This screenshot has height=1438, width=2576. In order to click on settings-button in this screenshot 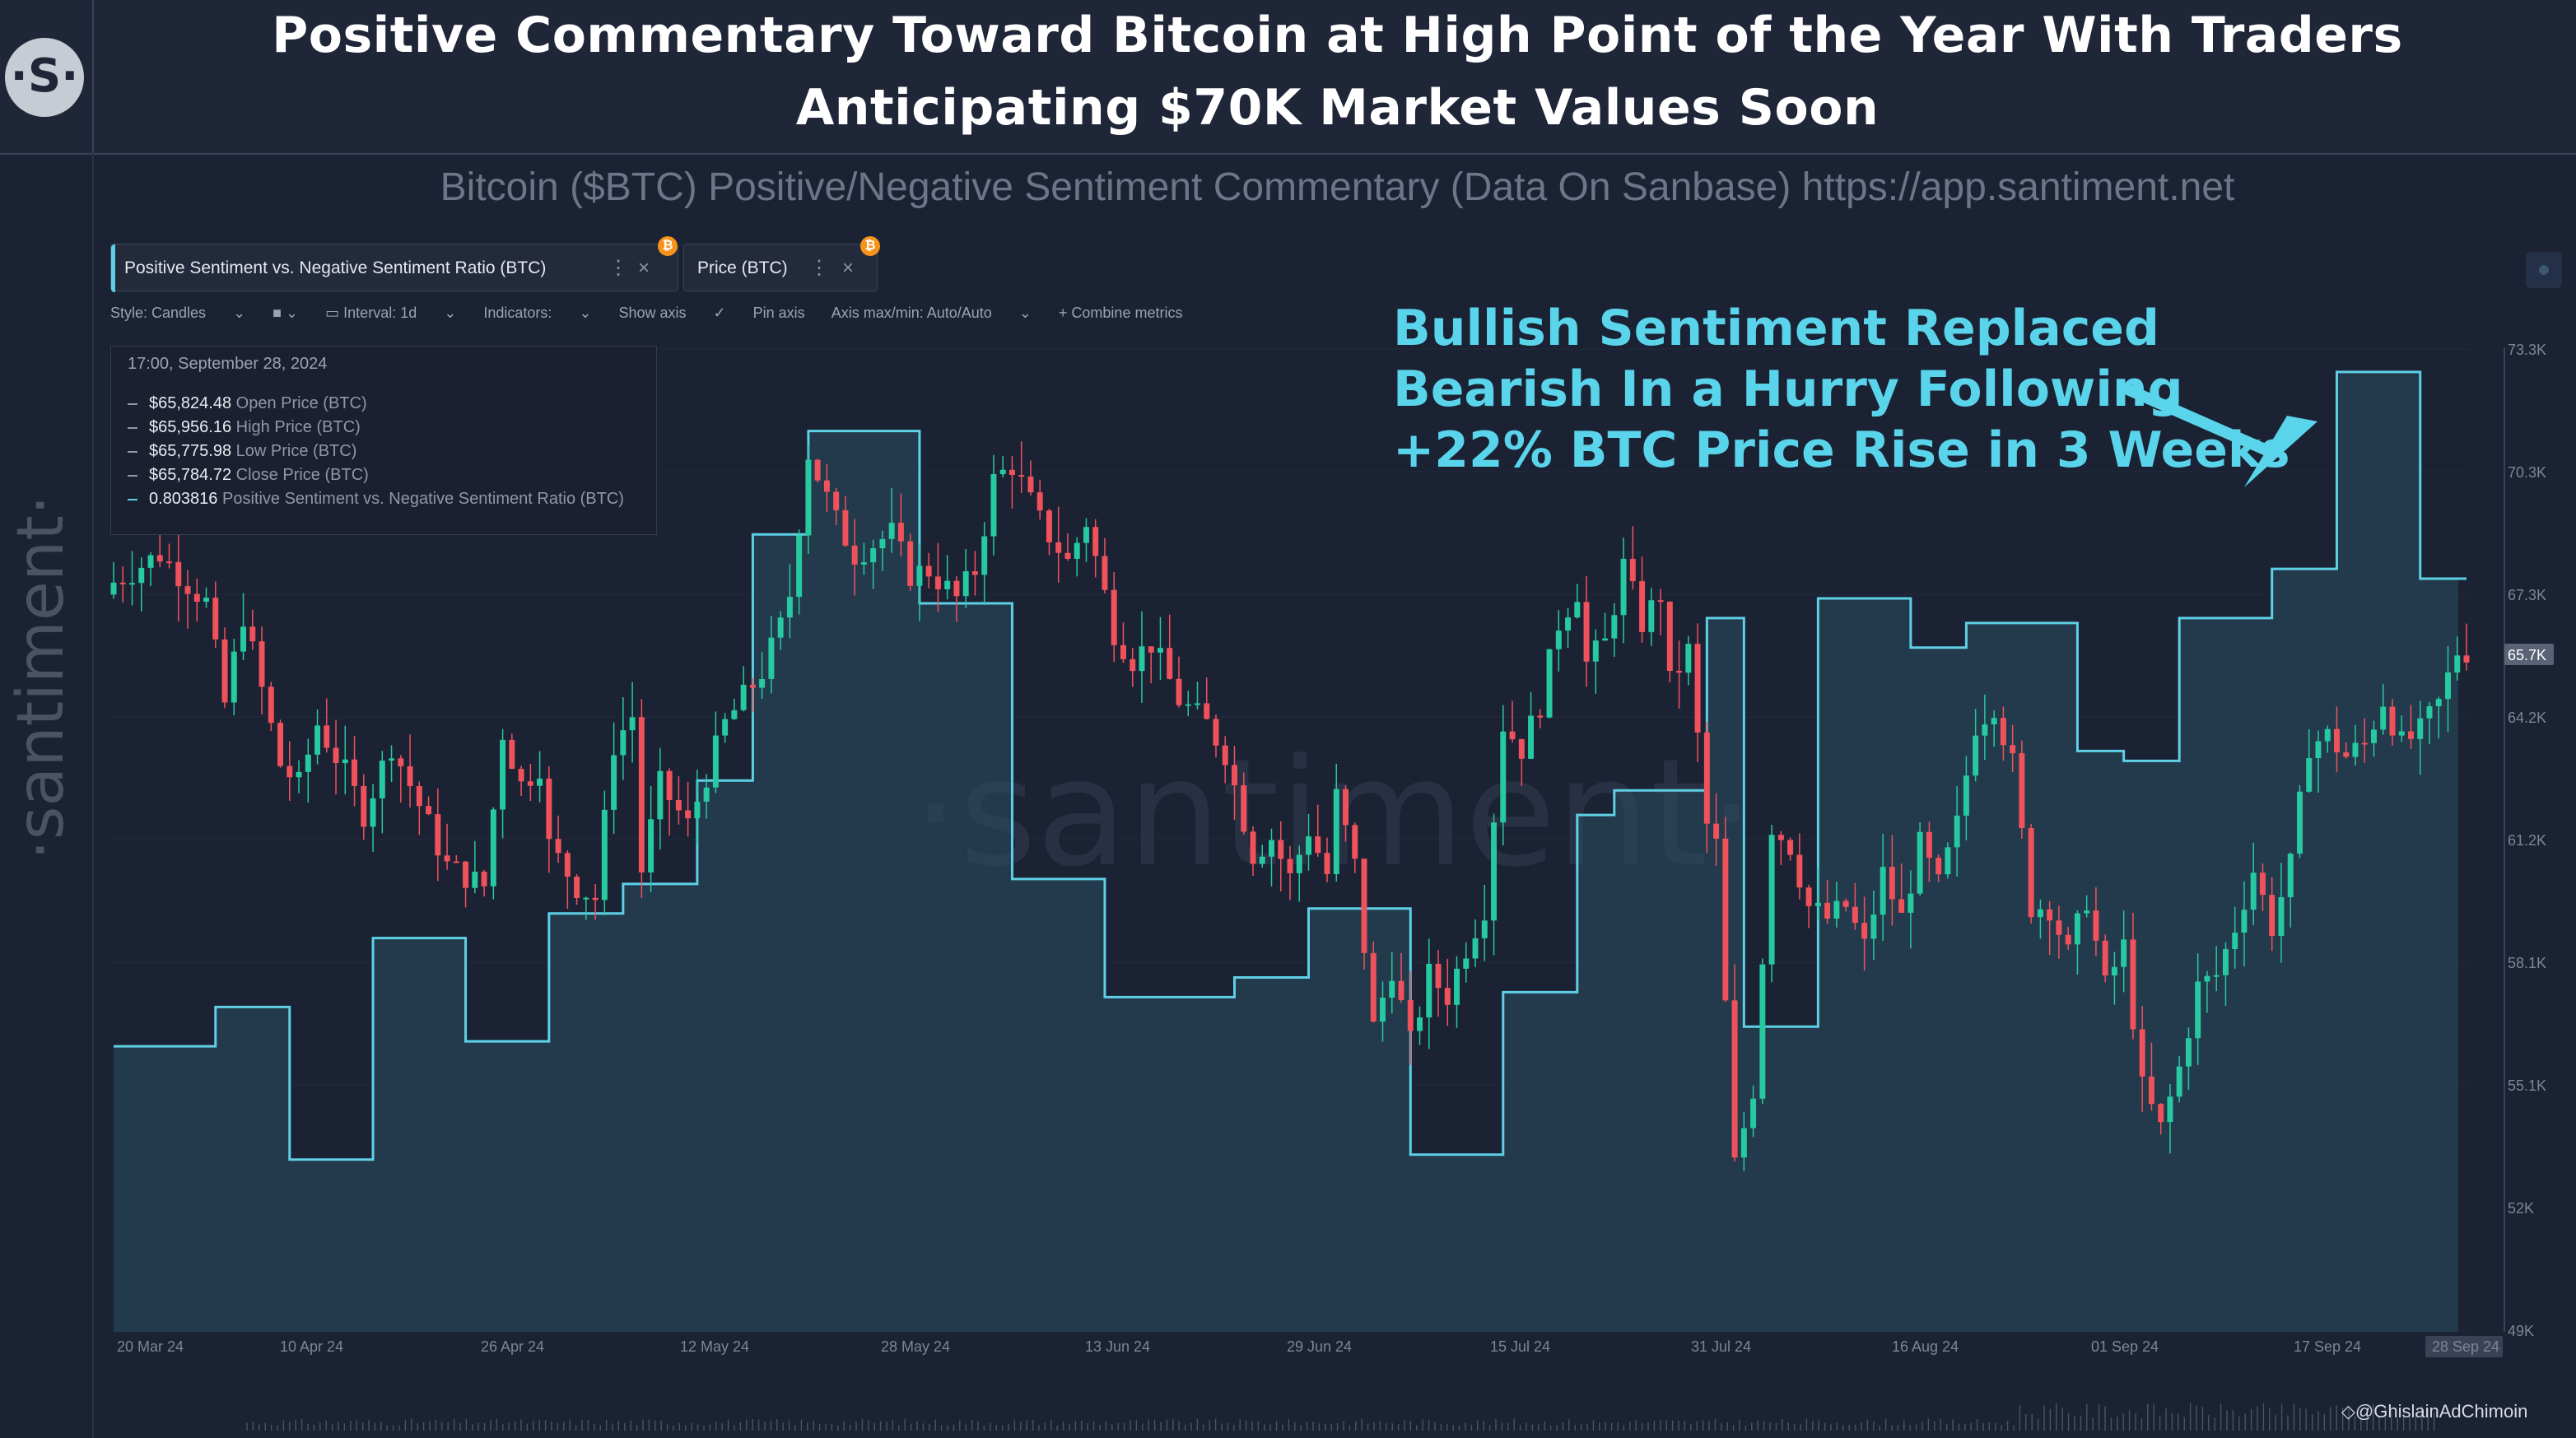, I will do `click(2544, 270)`.